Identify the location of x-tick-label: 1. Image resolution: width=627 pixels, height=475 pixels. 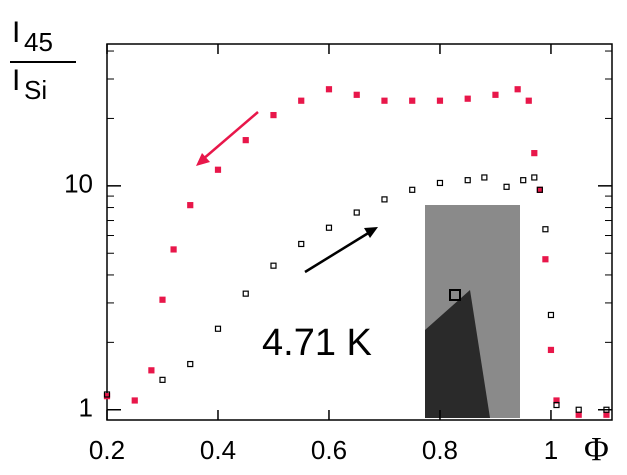
(551, 450).